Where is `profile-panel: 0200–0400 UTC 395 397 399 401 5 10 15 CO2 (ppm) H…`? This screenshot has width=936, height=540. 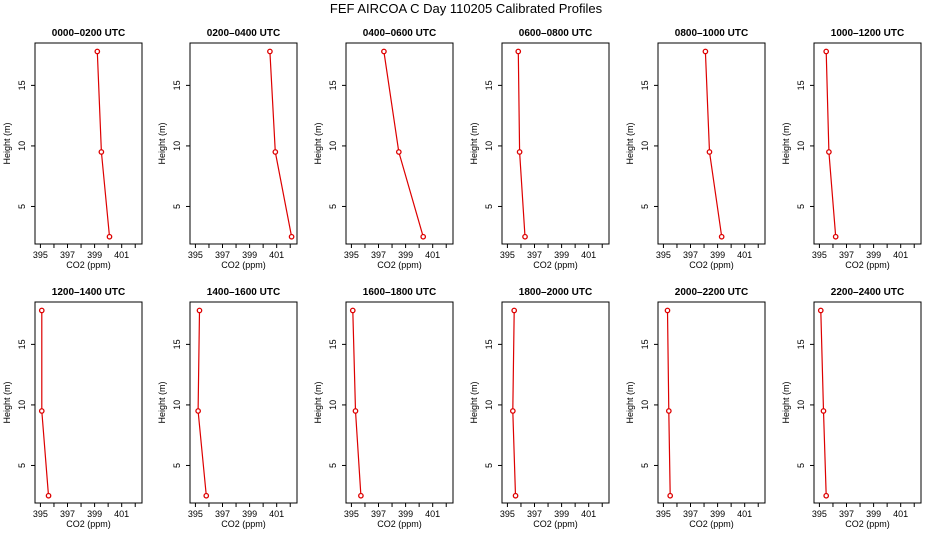
profile-panel: 0200–0400 UTC 395 397 399 401 5 10 15 CO2 (ppm) H… is located at coordinates (227, 149).